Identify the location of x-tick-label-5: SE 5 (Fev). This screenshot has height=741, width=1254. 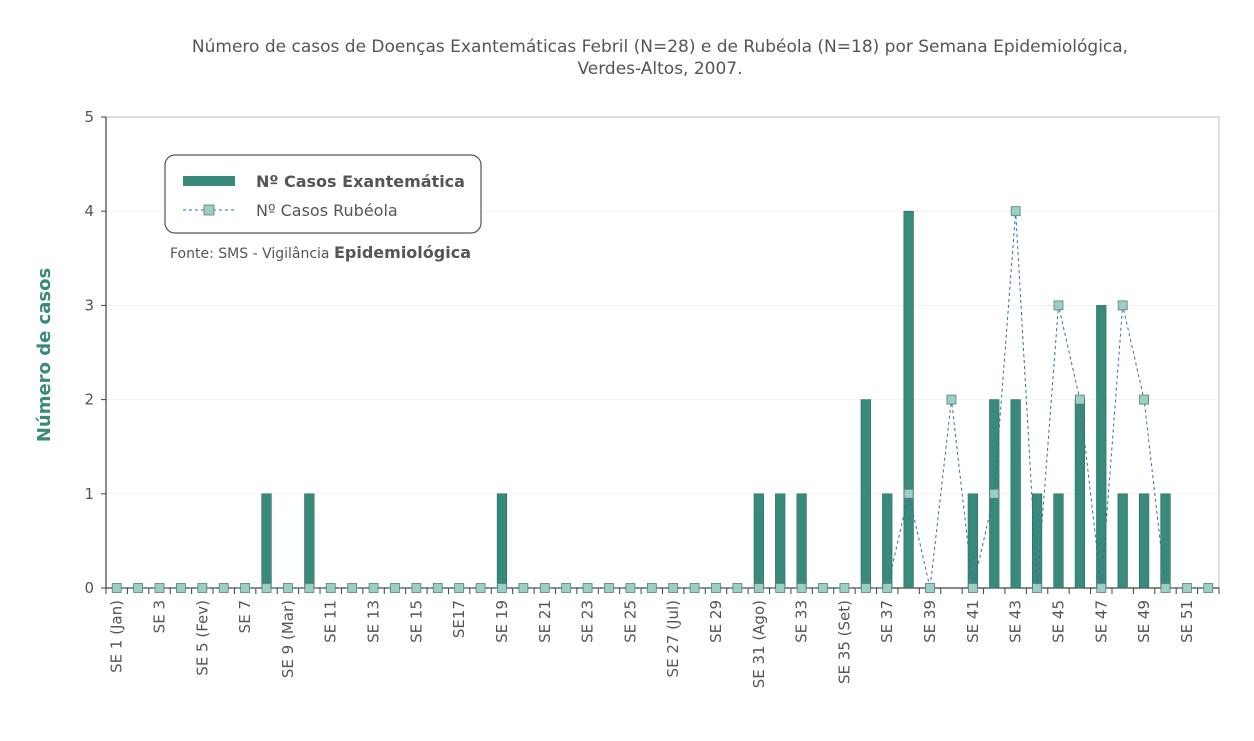
(202, 638).